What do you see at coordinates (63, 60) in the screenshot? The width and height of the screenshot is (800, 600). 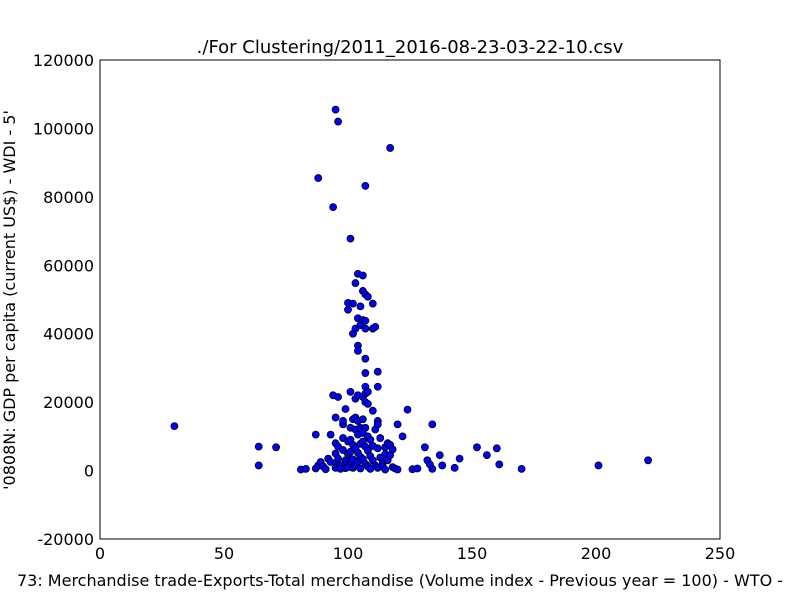 I see `y-tick-label: 120000` at bounding box center [63, 60].